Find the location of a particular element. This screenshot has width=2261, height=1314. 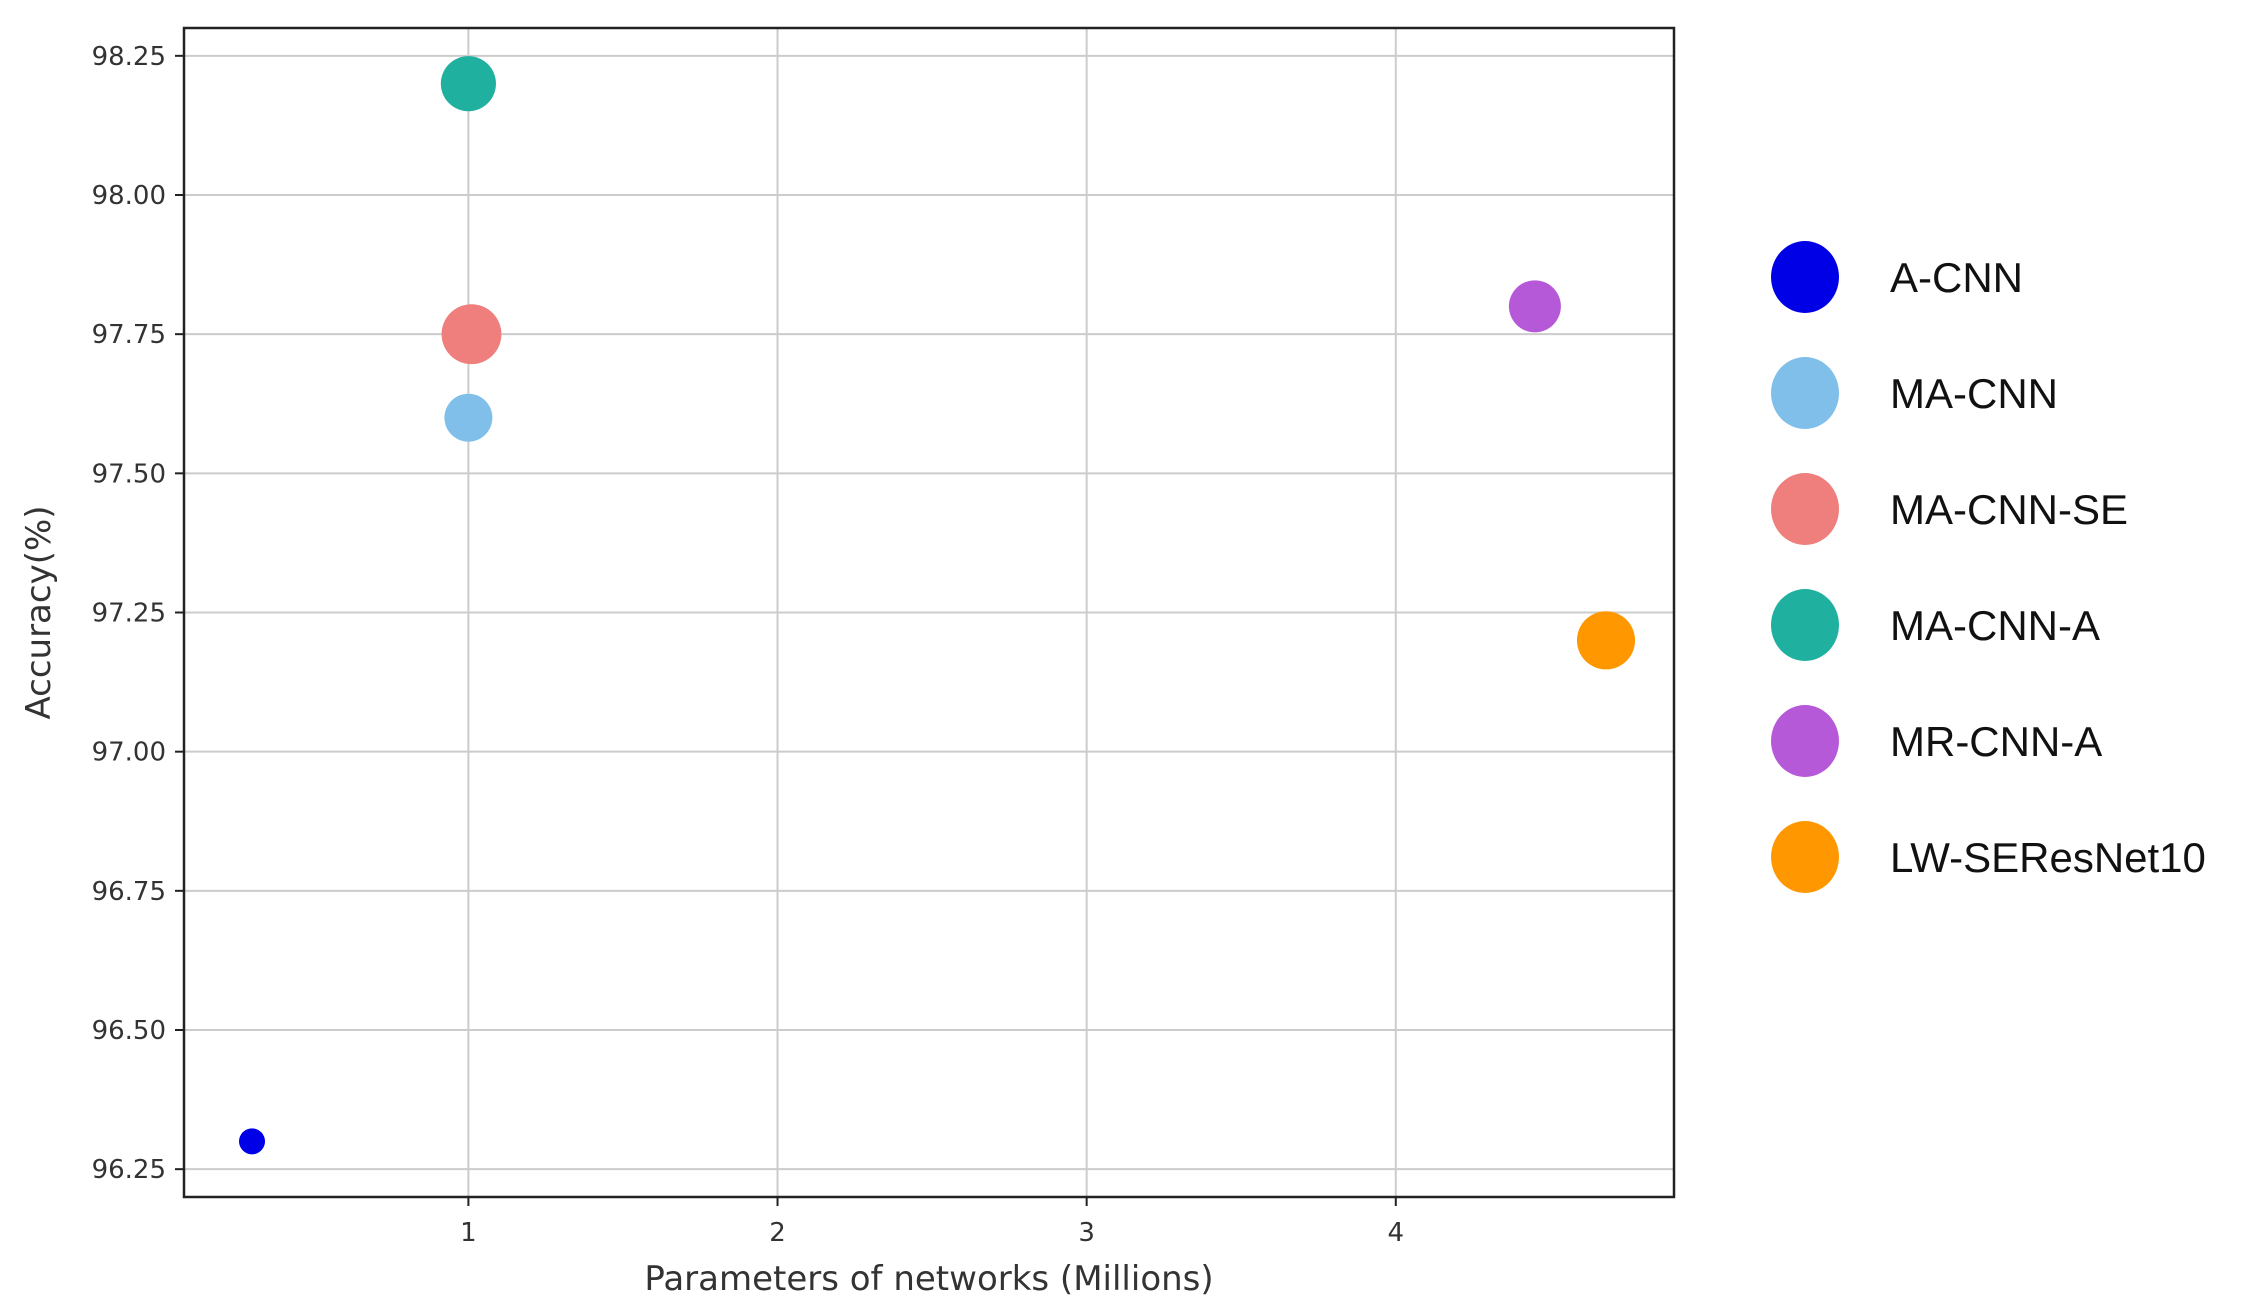

point-ma-cnn-se is located at coordinates (471, 334).